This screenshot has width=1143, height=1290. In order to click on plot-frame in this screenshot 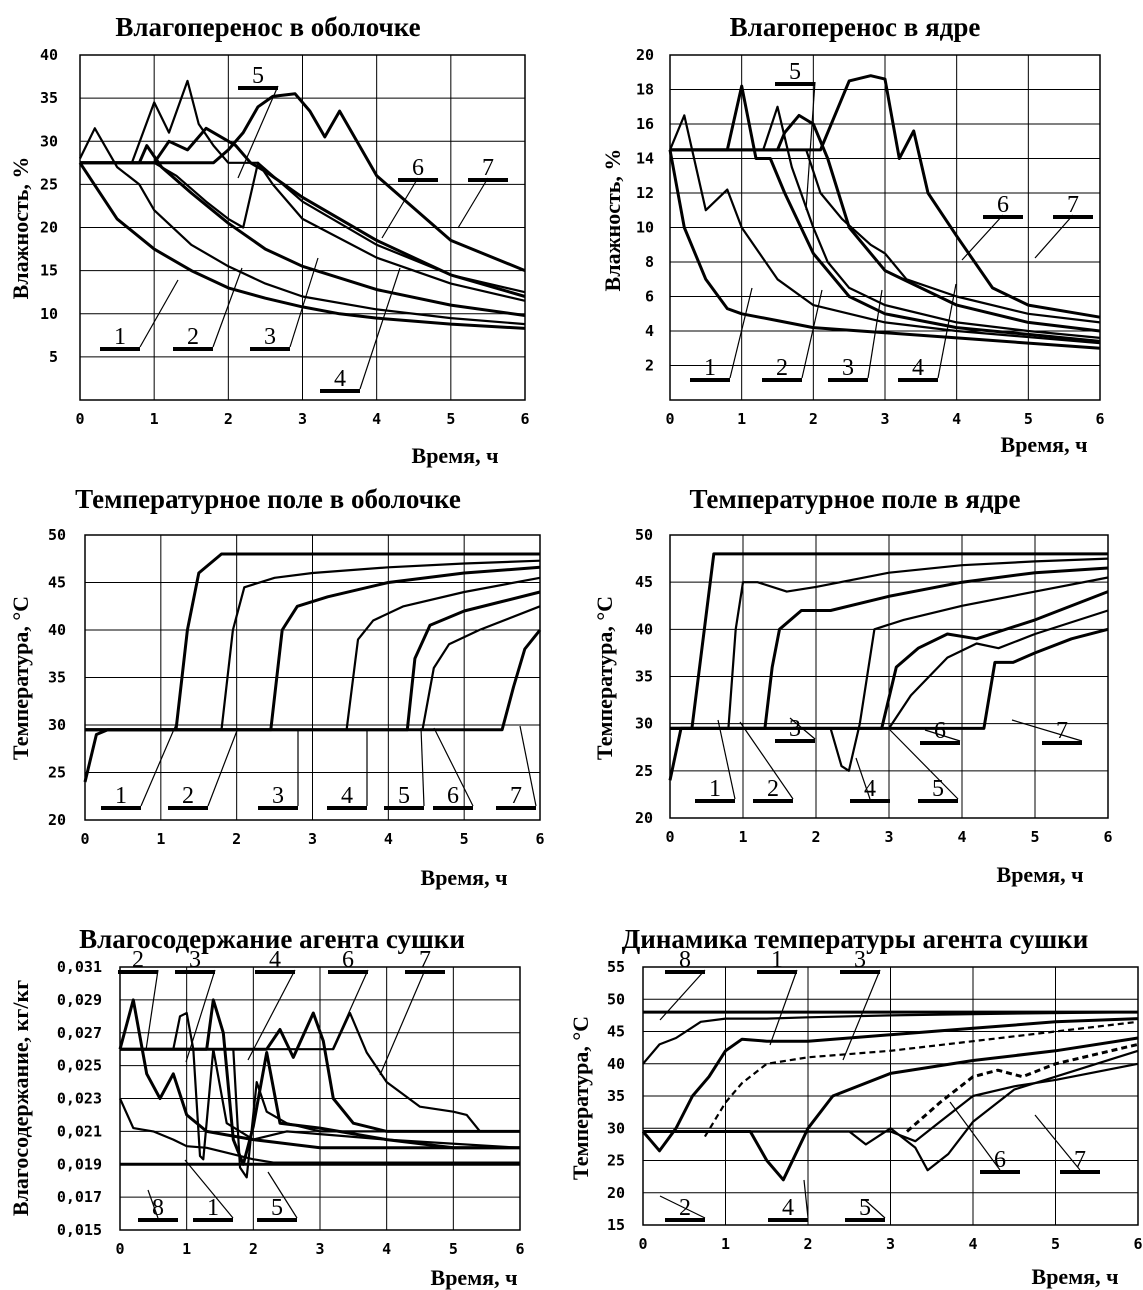, I will do `click(885, 227)`.